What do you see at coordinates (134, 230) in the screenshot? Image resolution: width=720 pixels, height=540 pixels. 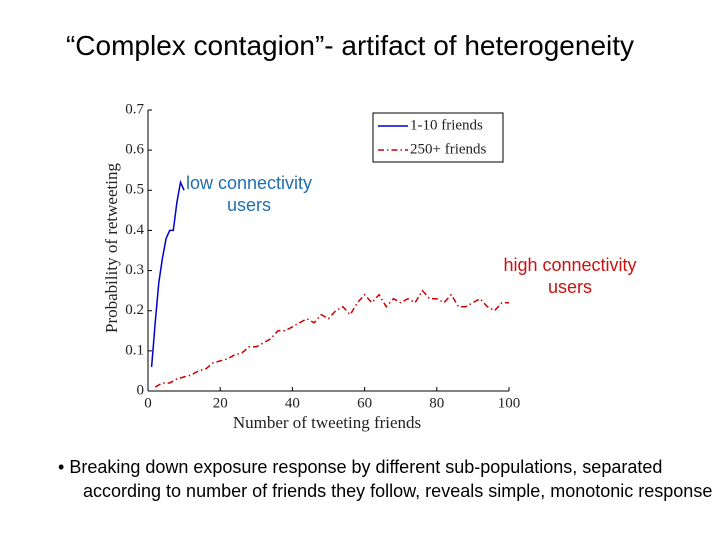 I see `y-tick-label: 0.4` at bounding box center [134, 230].